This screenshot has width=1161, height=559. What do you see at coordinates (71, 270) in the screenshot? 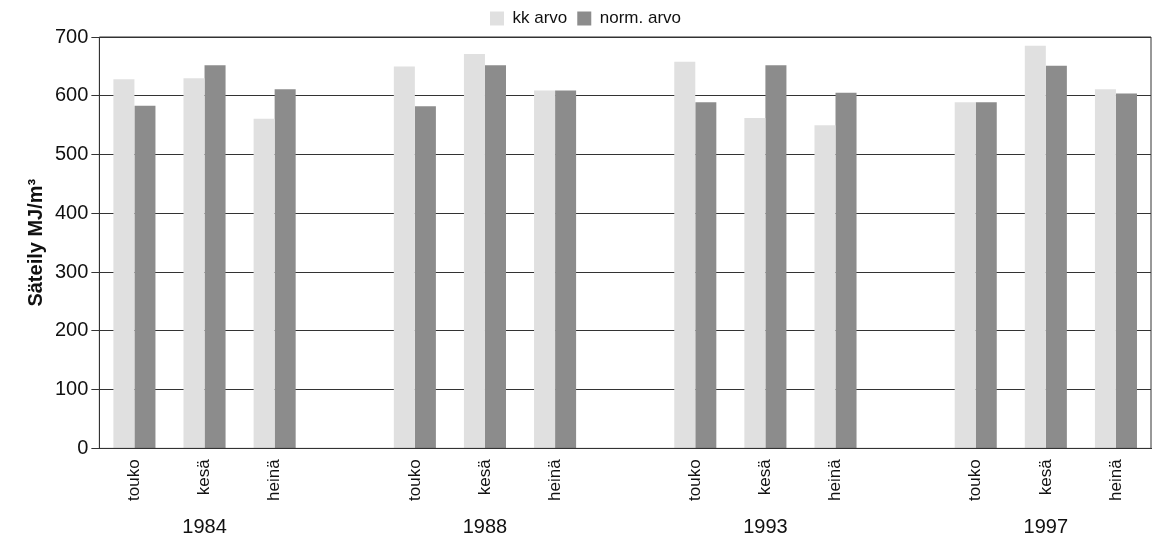
I see `y-tick-label: 300` at bounding box center [71, 270].